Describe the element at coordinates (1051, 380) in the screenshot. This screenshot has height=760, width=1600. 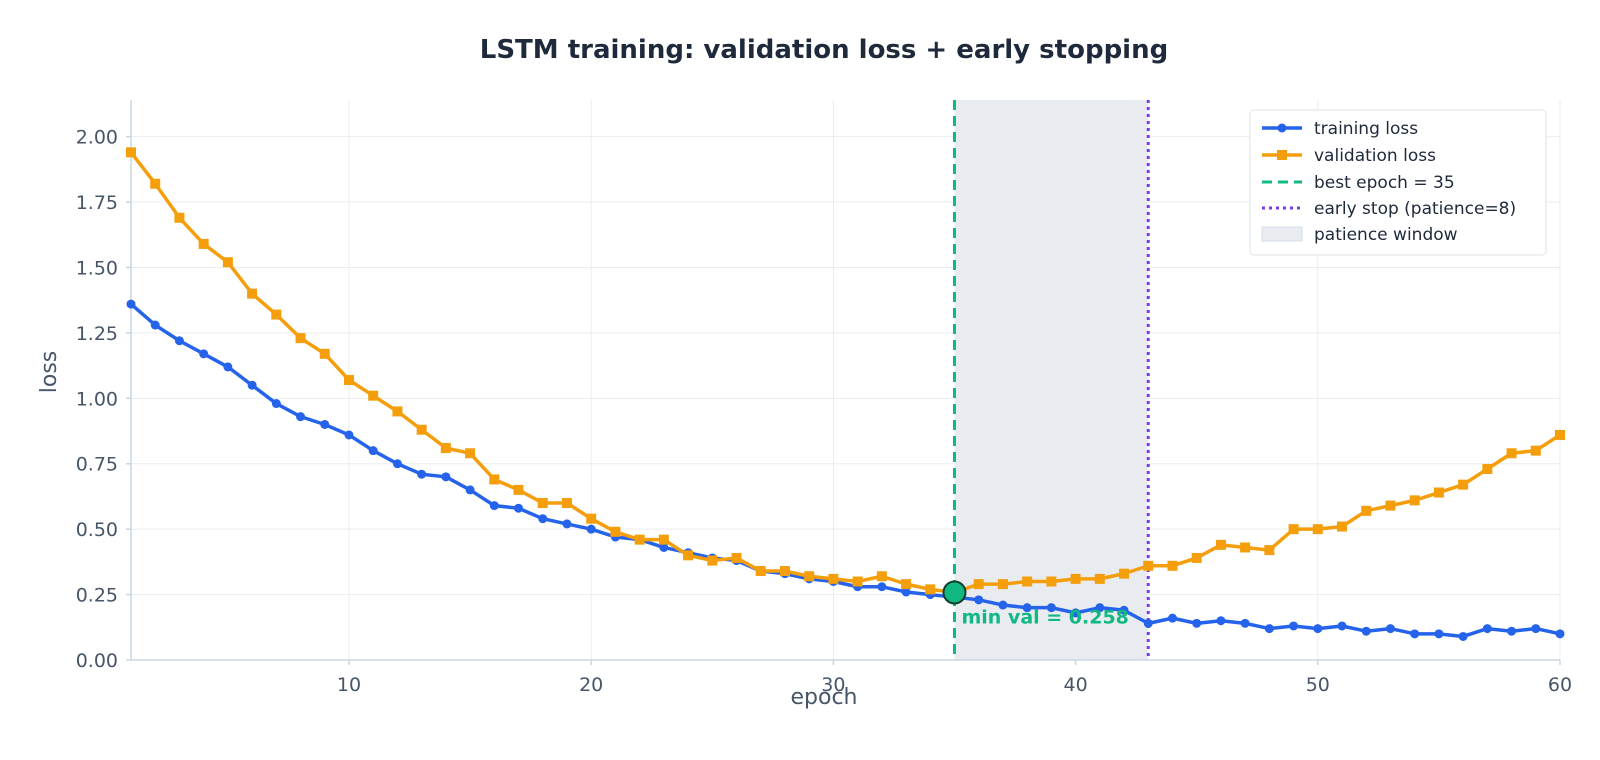
I see `patience-window-band` at that location.